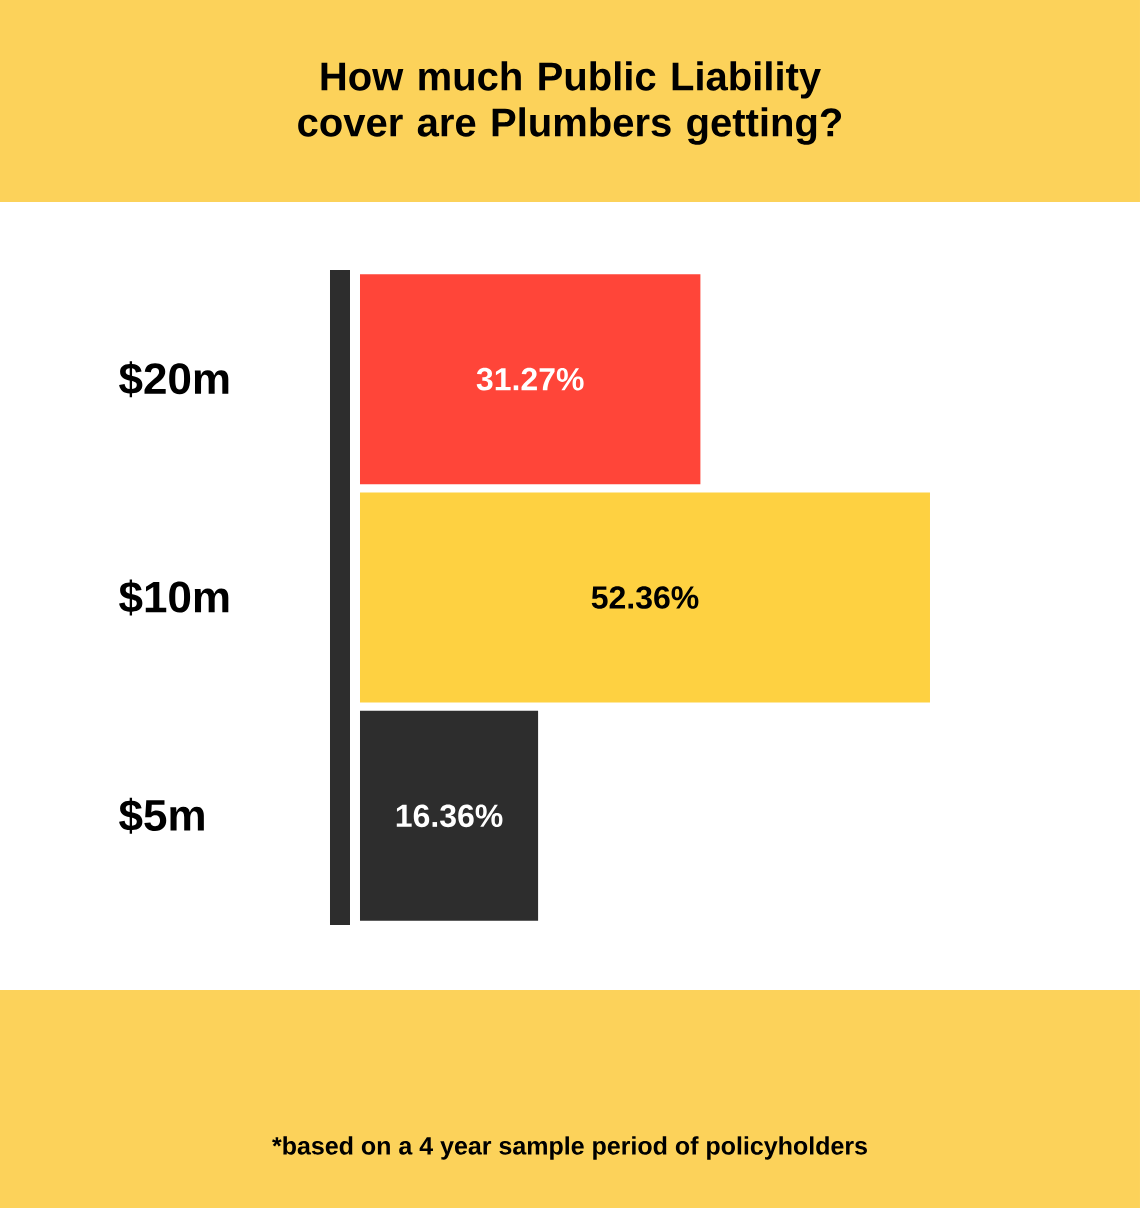  Describe the element at coordinates (174, 379) in the screenshot. I see `y-tick-label: $20m` at that location.